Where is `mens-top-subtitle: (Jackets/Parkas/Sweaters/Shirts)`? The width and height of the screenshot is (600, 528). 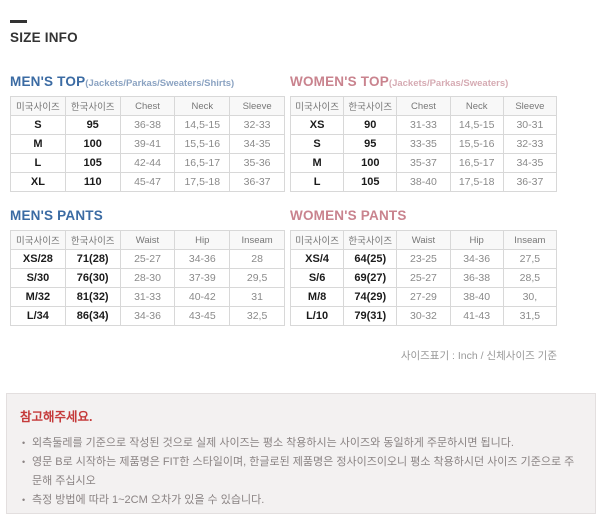
mens-top-subtitle: (Jackets/Parkas/Sweaters/Shirts) is located at coordinates (160, 83).